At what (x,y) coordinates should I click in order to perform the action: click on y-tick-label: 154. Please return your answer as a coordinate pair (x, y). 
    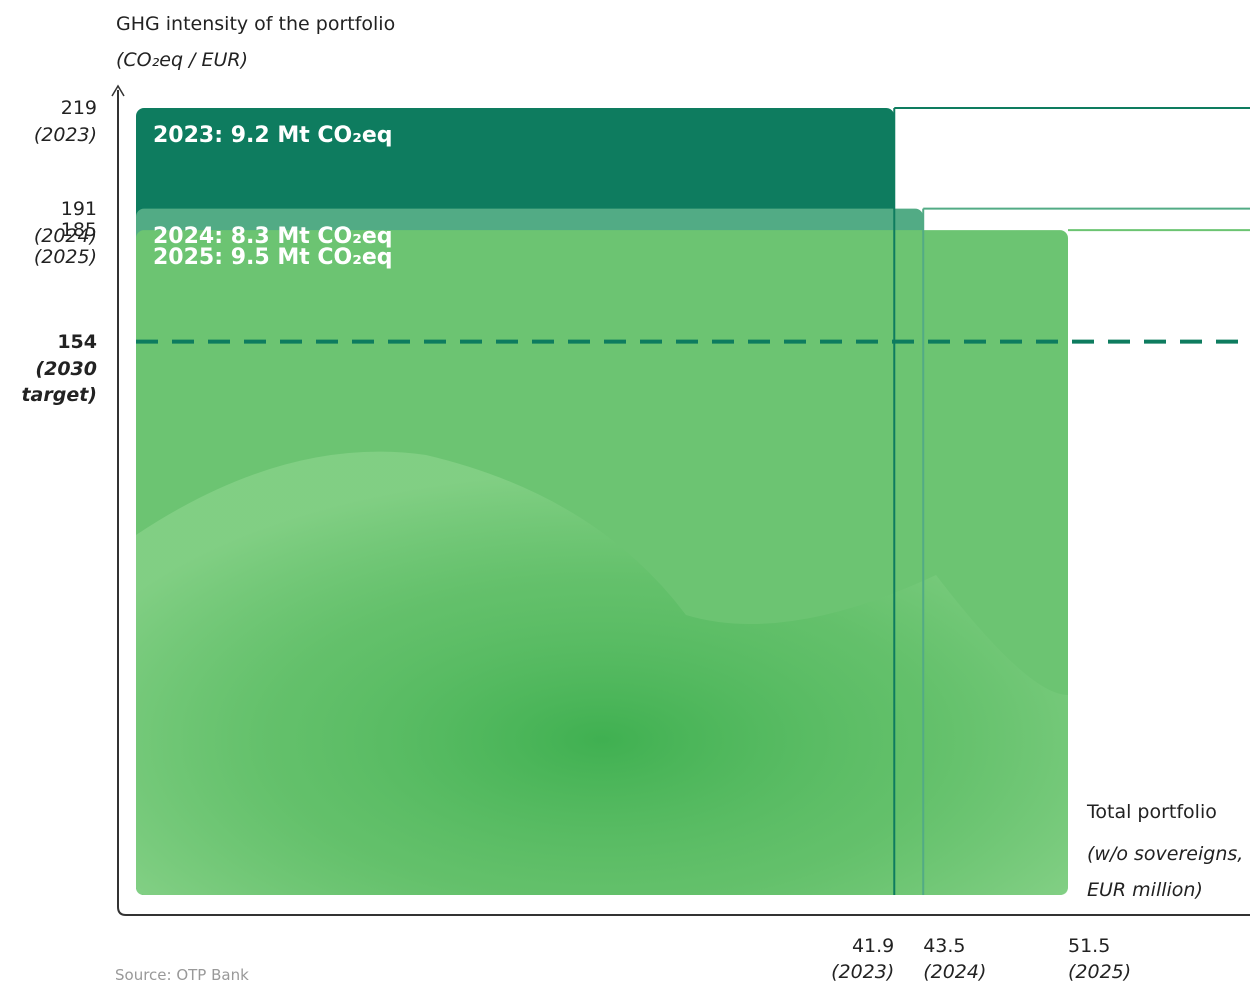
    Looking at the image, I should click on (77, 341).